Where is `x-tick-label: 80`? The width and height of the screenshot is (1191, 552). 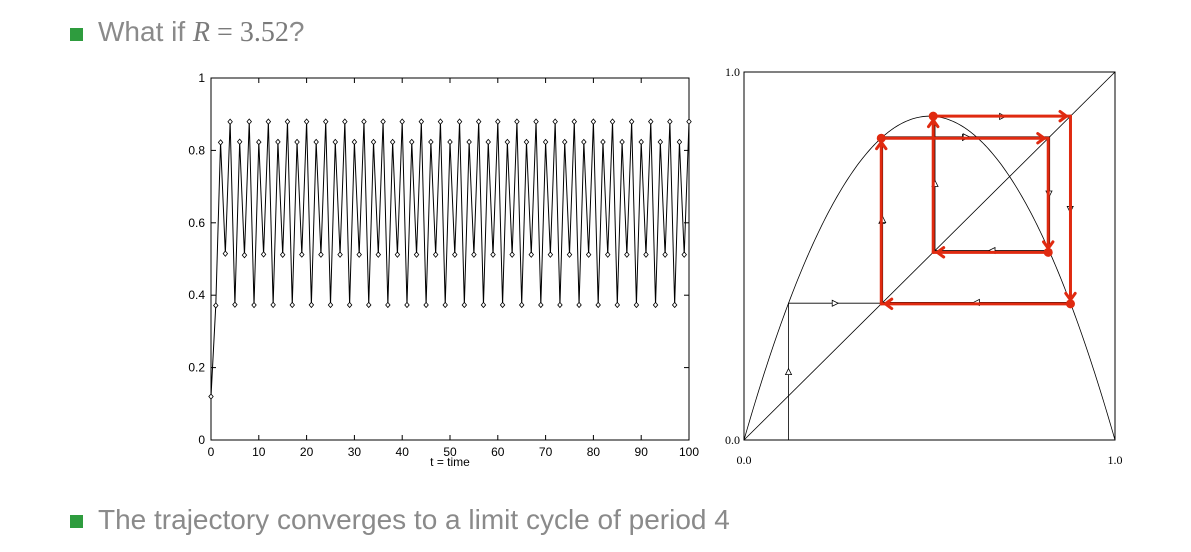 x-tick-label: 80 is located at coordinates (594, 452).